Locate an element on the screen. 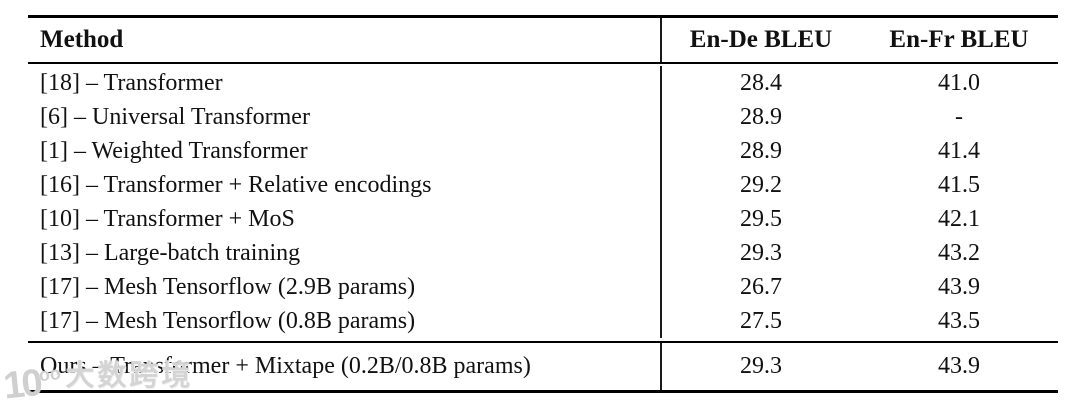 This screenshot has width=1080, height=403. en-fr-bleu-cell: - is located at coordinates (959, 117).